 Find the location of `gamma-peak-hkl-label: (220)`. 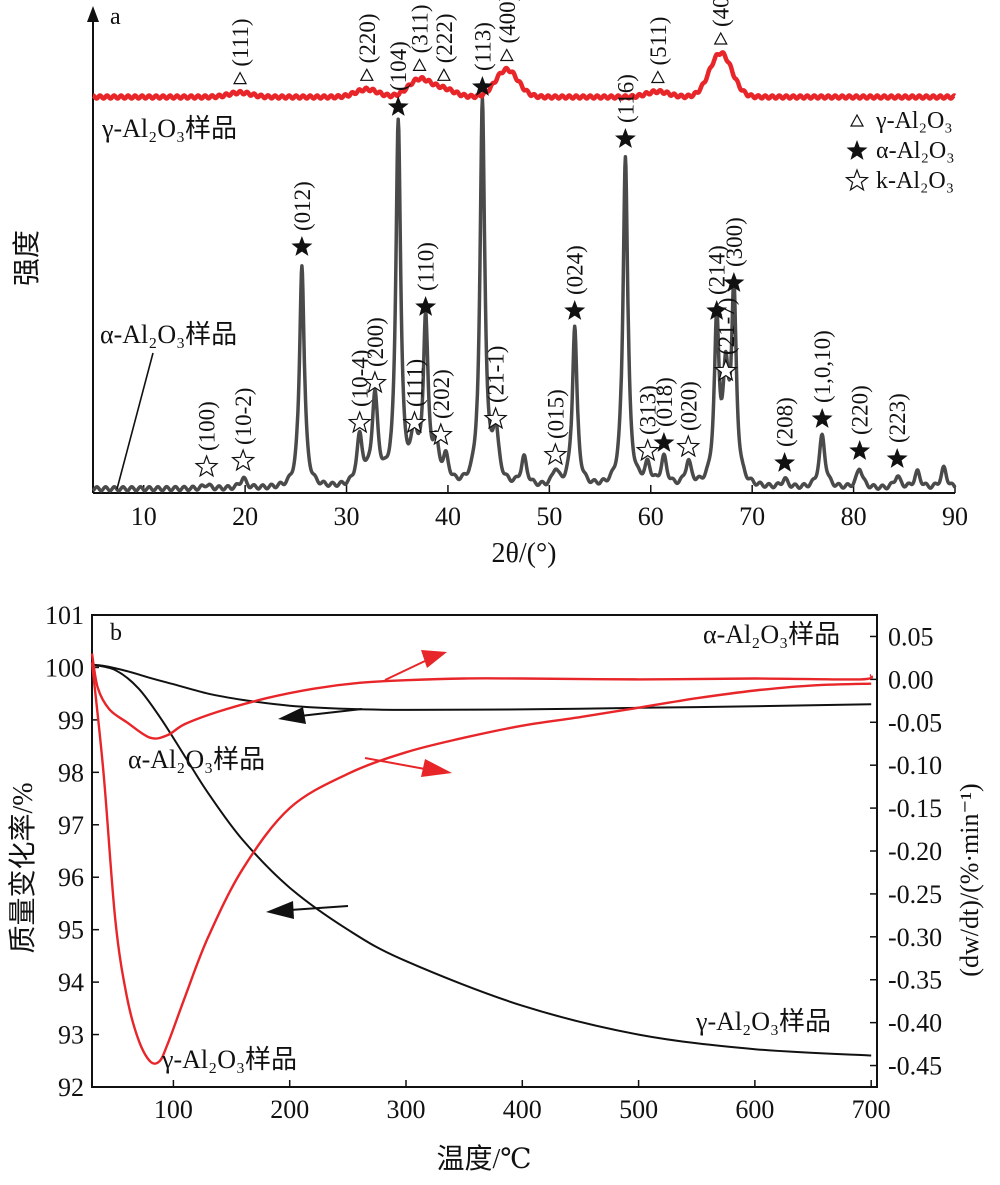

gamma-peak-hkl-label: (220) is located at coordinates (367, 38).